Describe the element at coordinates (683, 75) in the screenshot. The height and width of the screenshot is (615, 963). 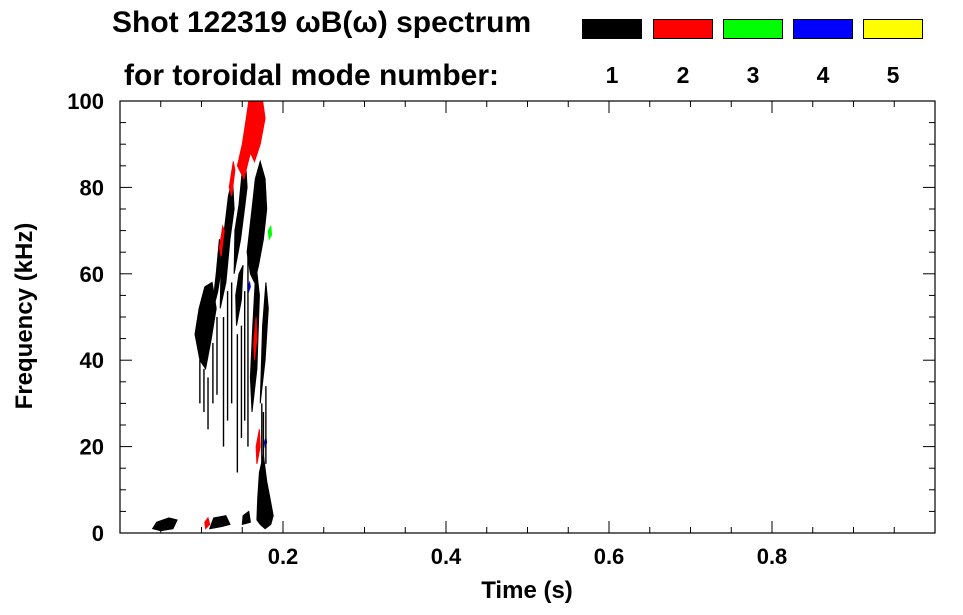
I see `legend-label-mode-2: 2` at that location.